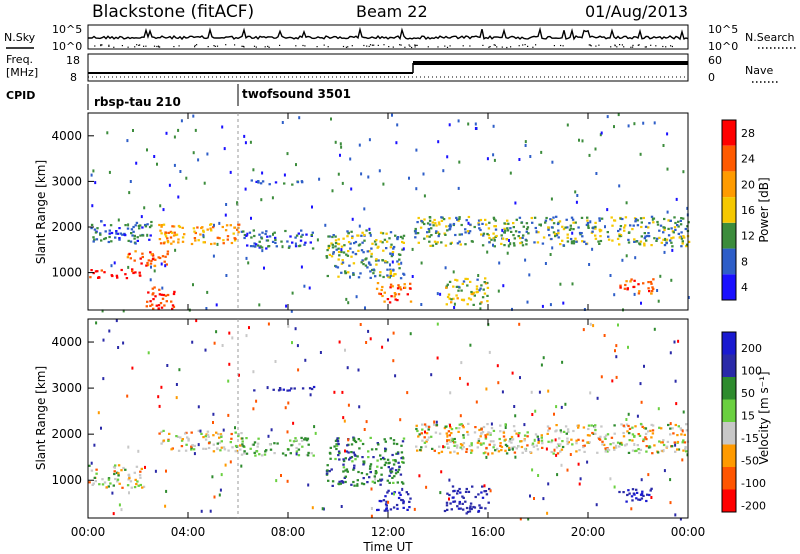 This screenshot has width=800, height=554. Describe the element at coordinates (744, 287) in the screenshot. I see `colorbar-tick-label: 4` at that location.